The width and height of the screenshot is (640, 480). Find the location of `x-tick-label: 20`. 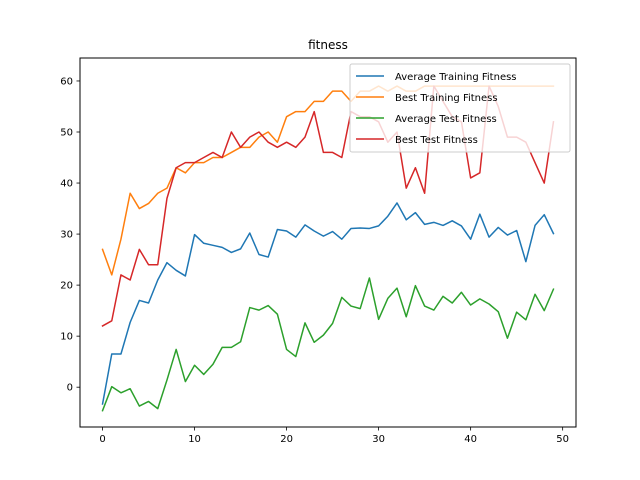

x-tick-label: 20 is located at coordinates (286, 439).